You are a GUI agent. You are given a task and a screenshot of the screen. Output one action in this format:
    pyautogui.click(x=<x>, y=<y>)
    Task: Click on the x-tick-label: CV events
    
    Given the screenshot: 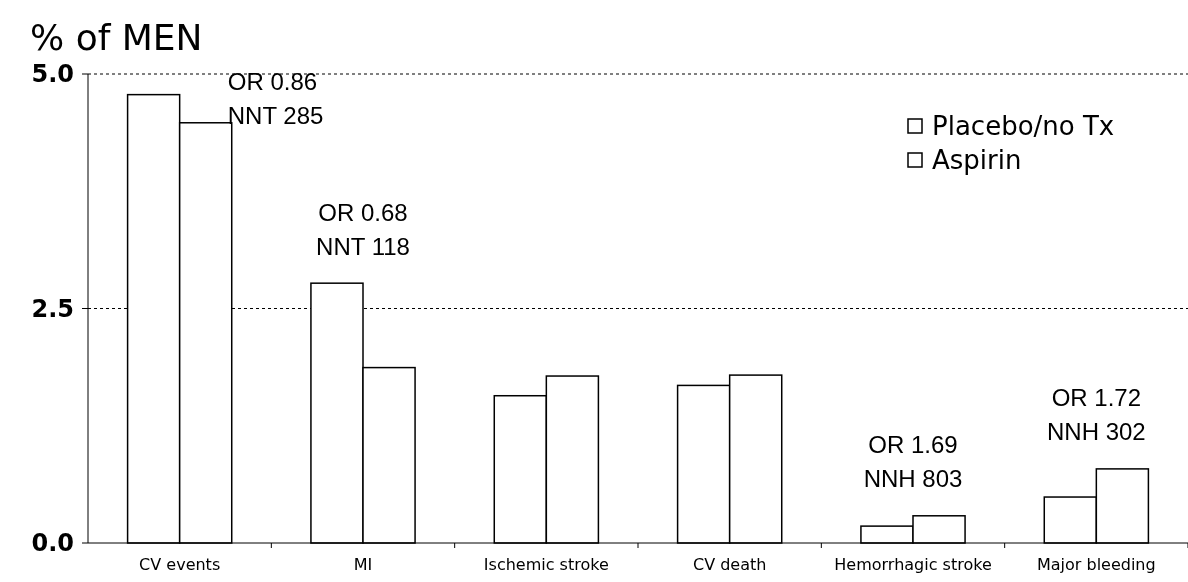 What is the action you would take?
    pyautogui.click(x=180, y=564)
    